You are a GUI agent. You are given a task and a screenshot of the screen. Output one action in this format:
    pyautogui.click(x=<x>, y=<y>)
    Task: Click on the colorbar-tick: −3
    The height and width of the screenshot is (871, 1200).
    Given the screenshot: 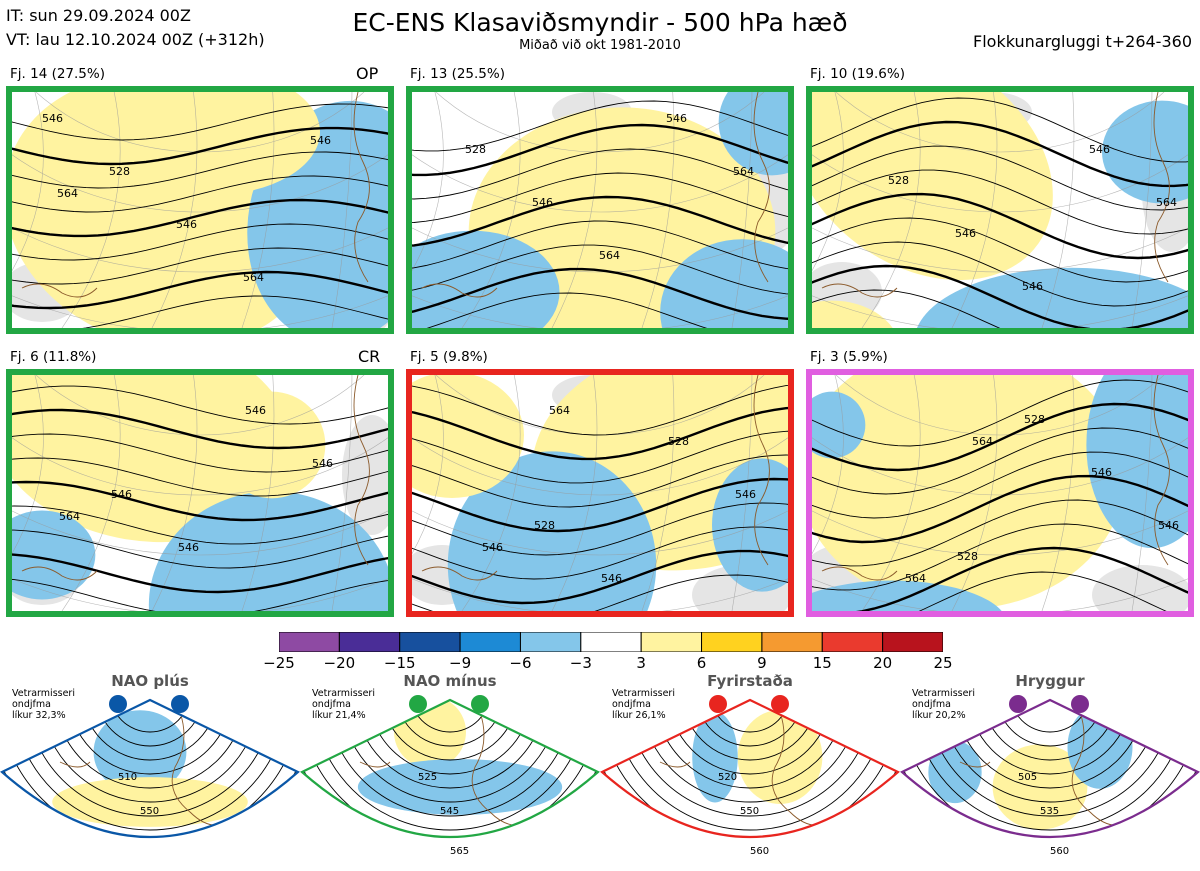 What is the action you would take?
    pyautogui.click(x=580, y=663)
    